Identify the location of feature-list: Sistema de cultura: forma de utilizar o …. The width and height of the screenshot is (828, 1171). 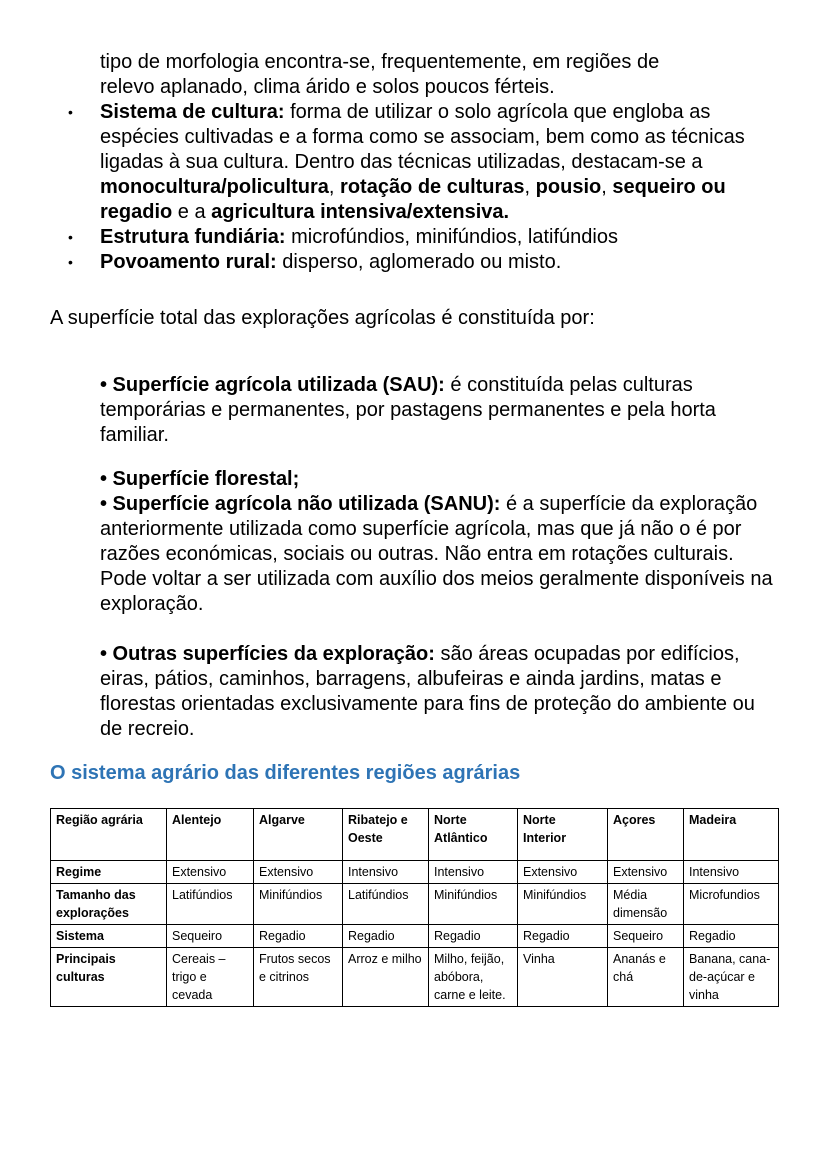
(418, 187).